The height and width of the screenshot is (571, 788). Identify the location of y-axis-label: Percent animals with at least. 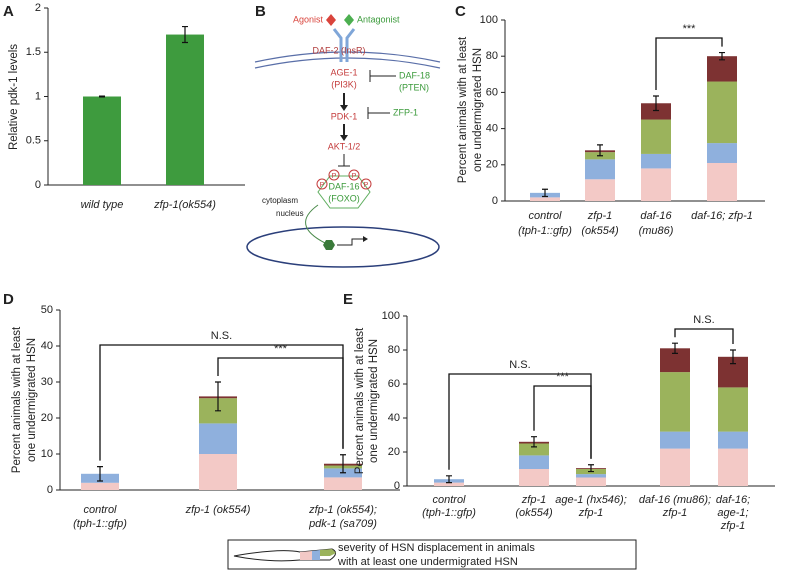
(360, 400).